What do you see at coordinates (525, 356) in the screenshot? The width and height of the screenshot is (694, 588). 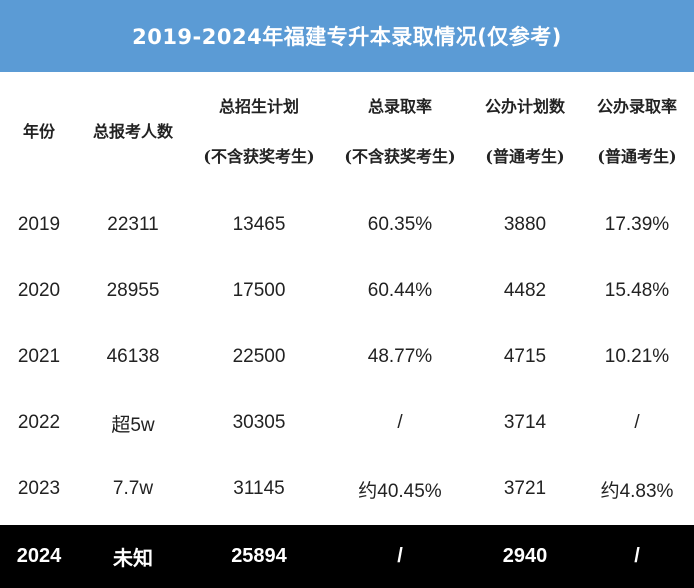 I see `cell-public-plan: 4715` at bounding box center [525, 356].